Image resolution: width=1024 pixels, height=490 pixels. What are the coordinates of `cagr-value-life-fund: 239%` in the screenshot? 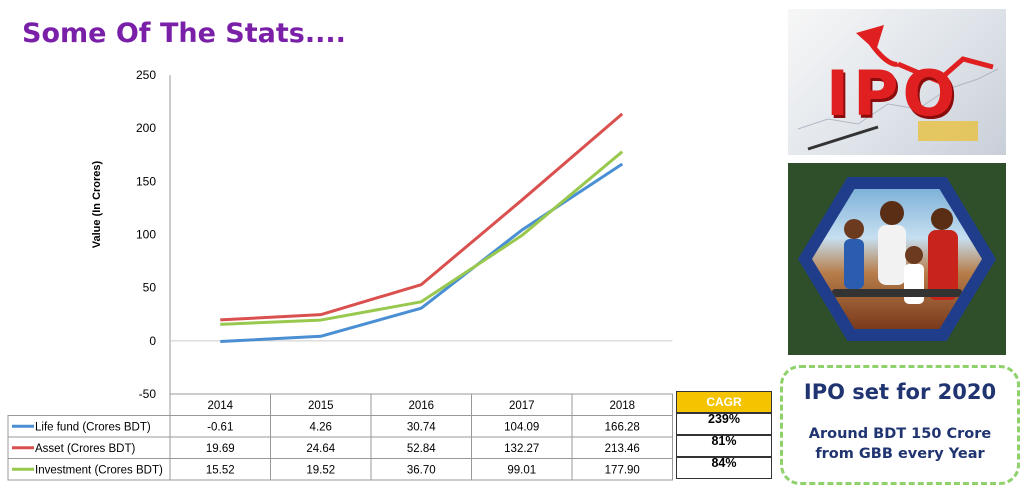 It's located at (724, 424).